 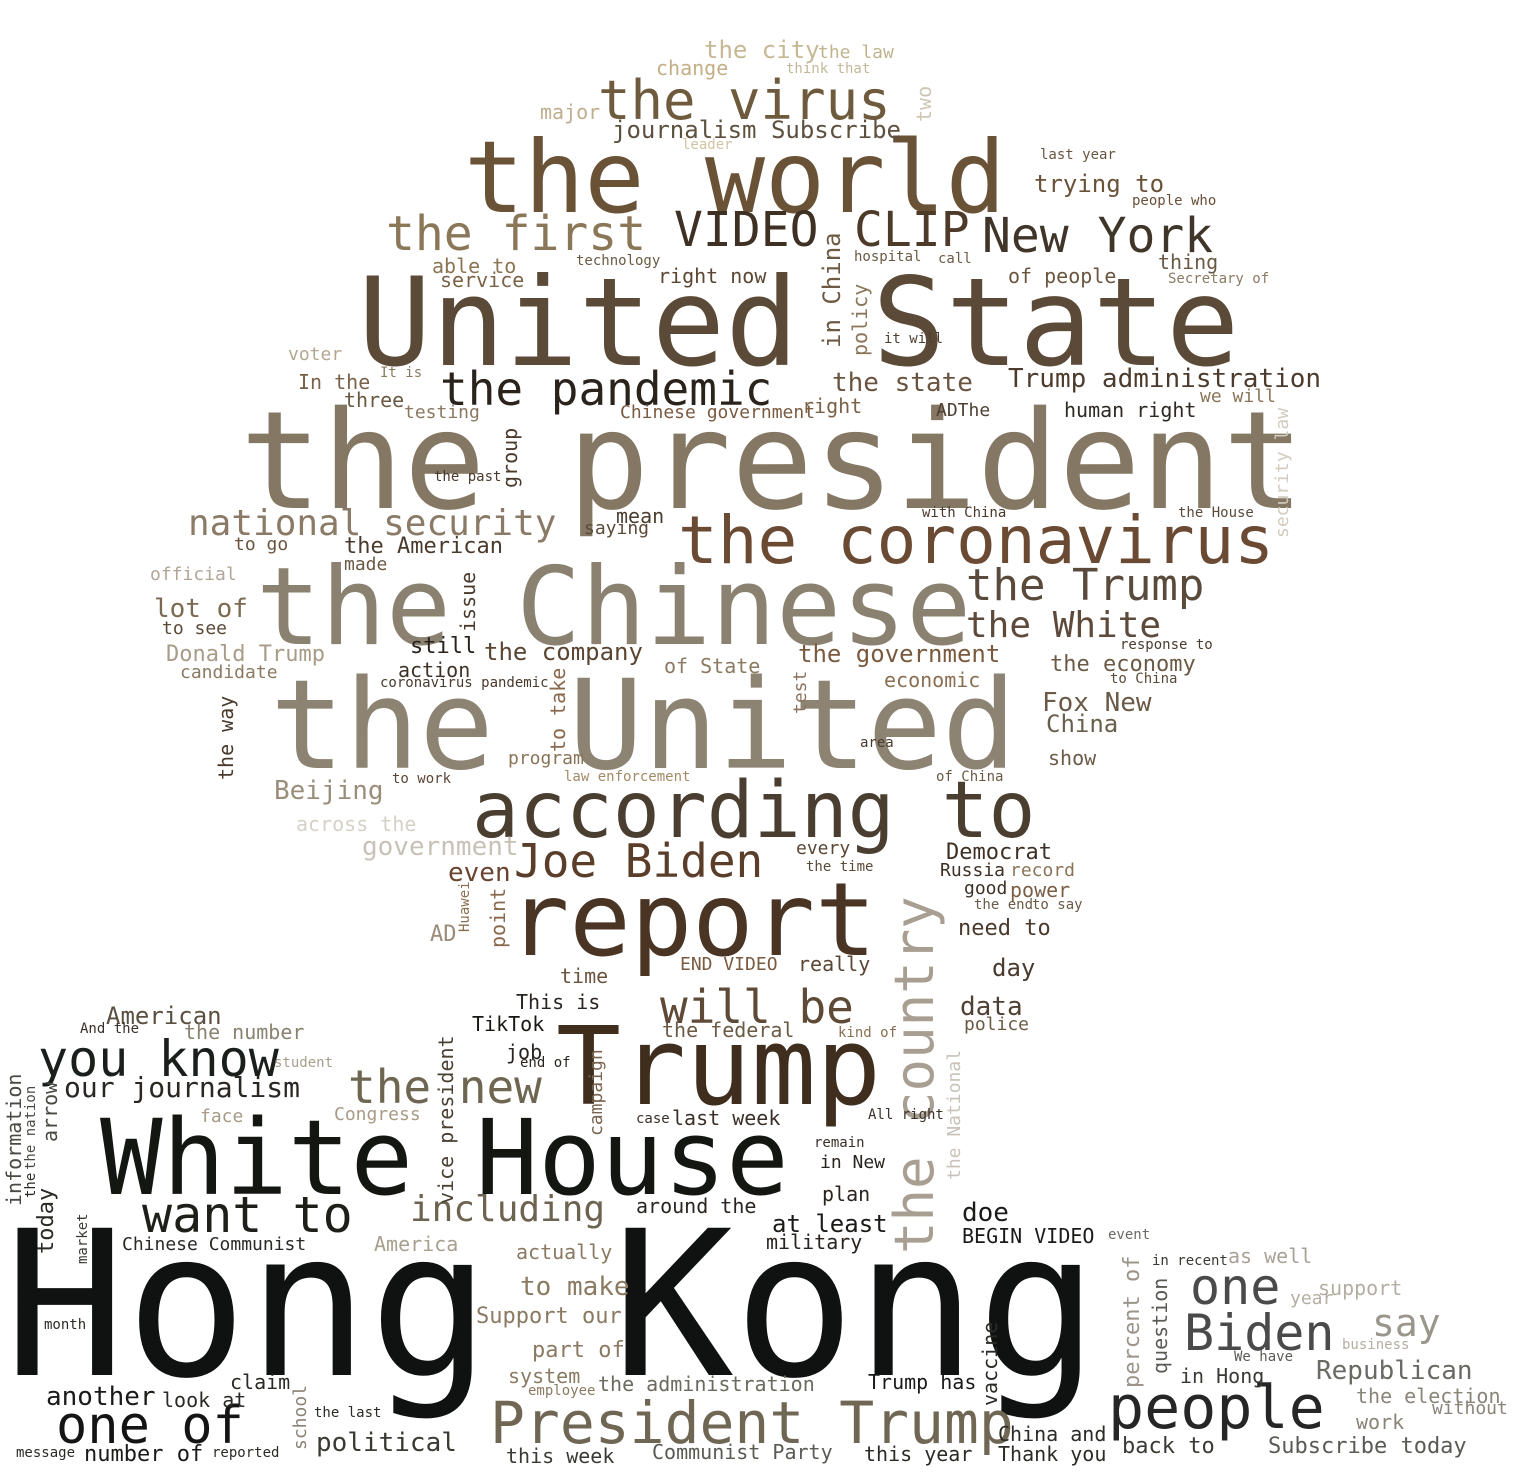 I want to click on word-the-world: the world, so click(x=735, y=177).